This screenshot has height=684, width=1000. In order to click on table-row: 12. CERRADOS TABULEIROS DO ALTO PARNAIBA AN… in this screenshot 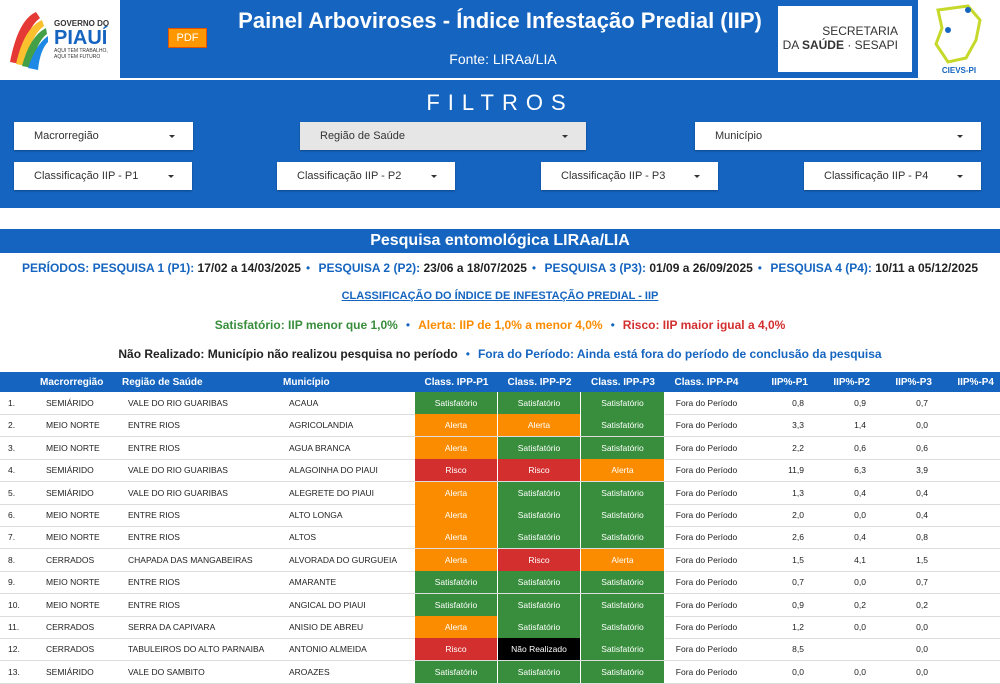, I will do `click(500, 650)`.